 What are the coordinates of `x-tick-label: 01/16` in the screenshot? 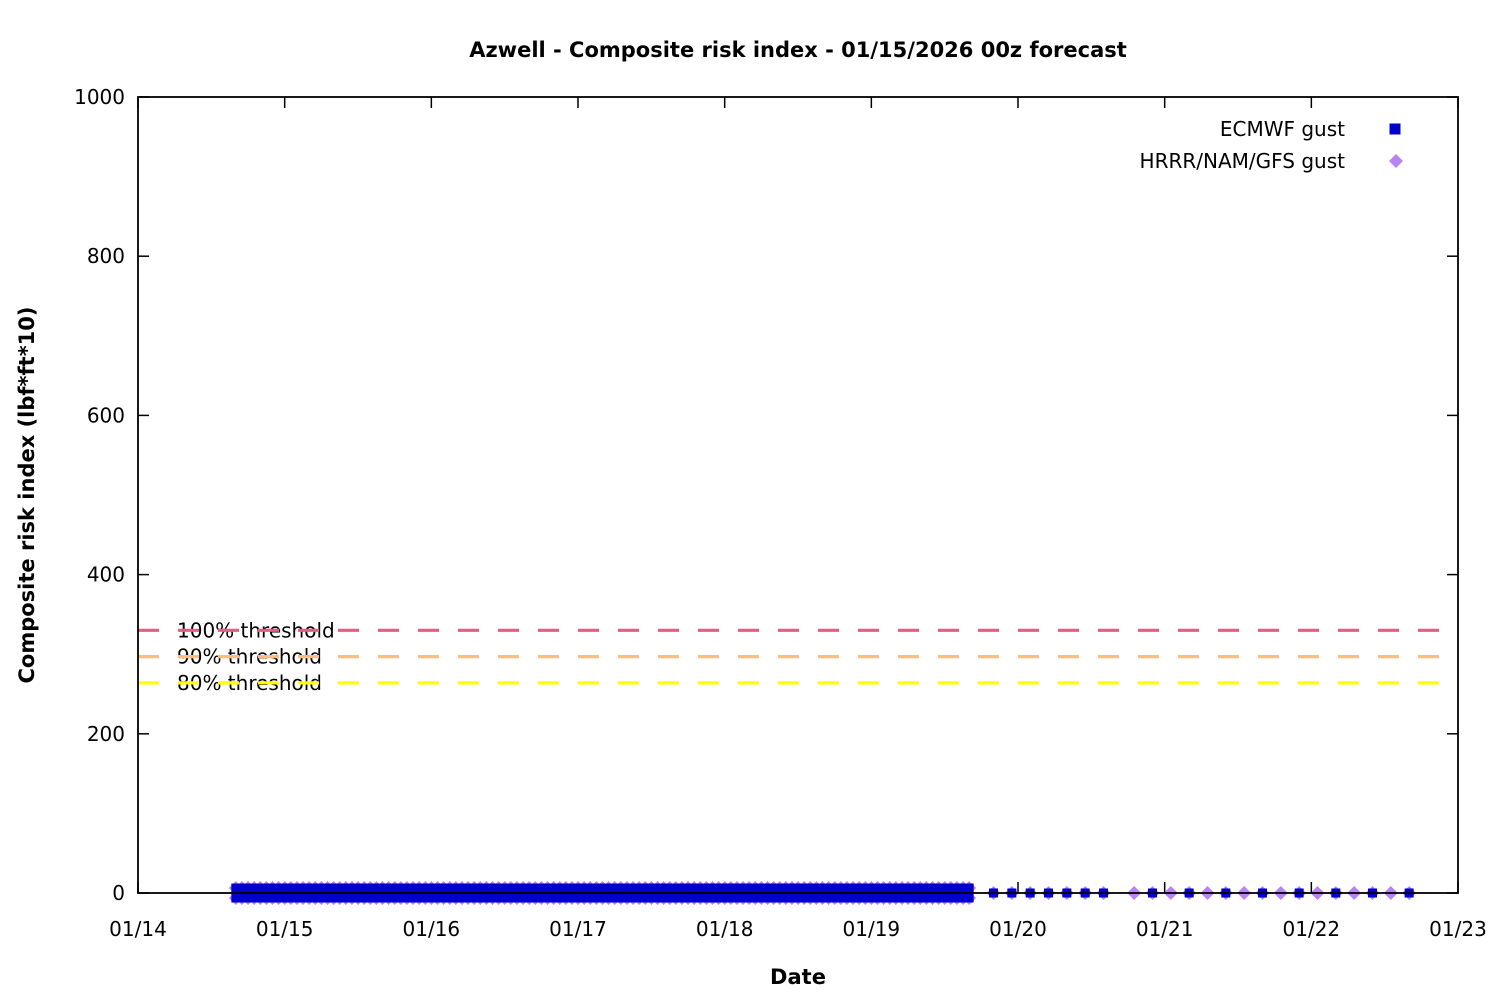 It's located at (432, 929).